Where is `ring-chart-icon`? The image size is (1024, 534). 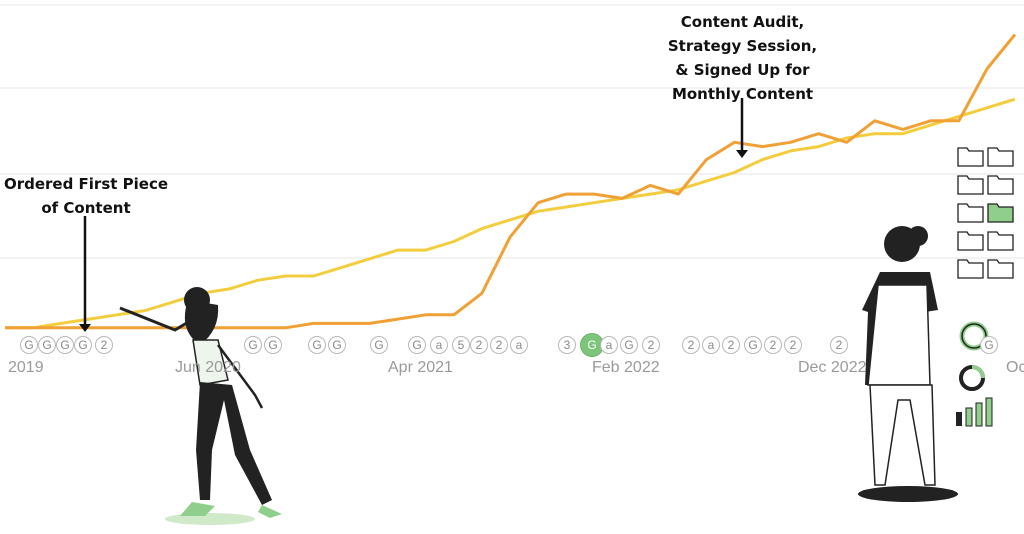 ring-chart-icon is located at coordinates (972, 378).